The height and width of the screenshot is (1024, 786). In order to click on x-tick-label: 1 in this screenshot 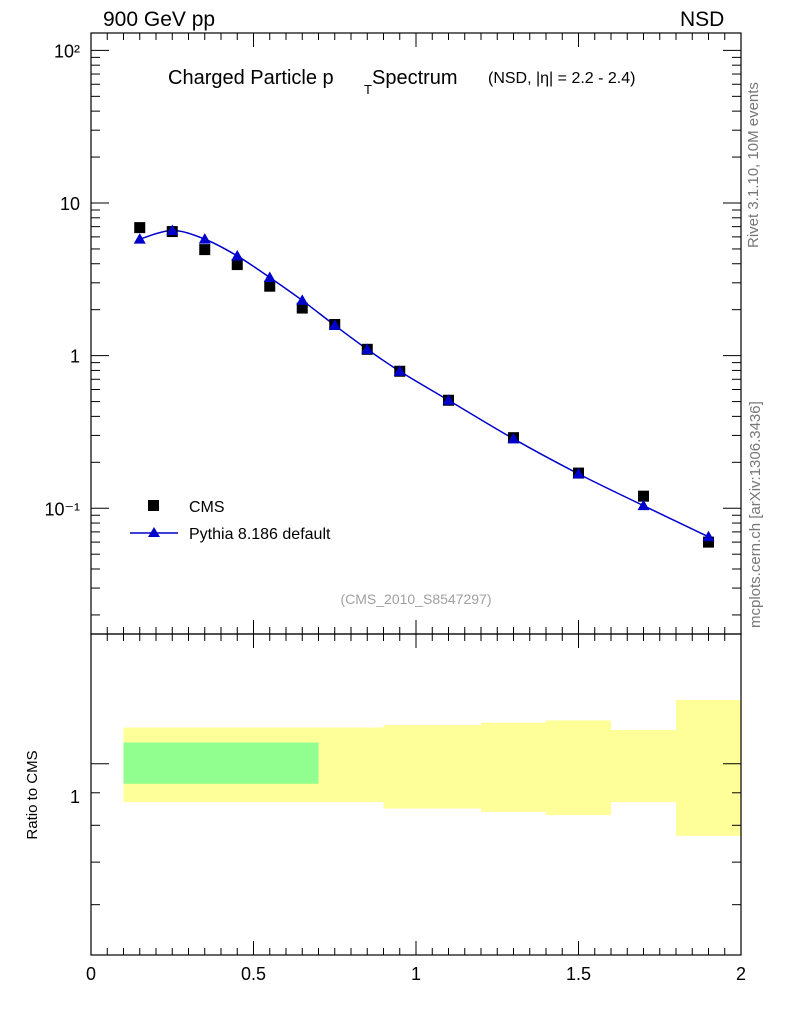, I will do `click(416, 974)`.